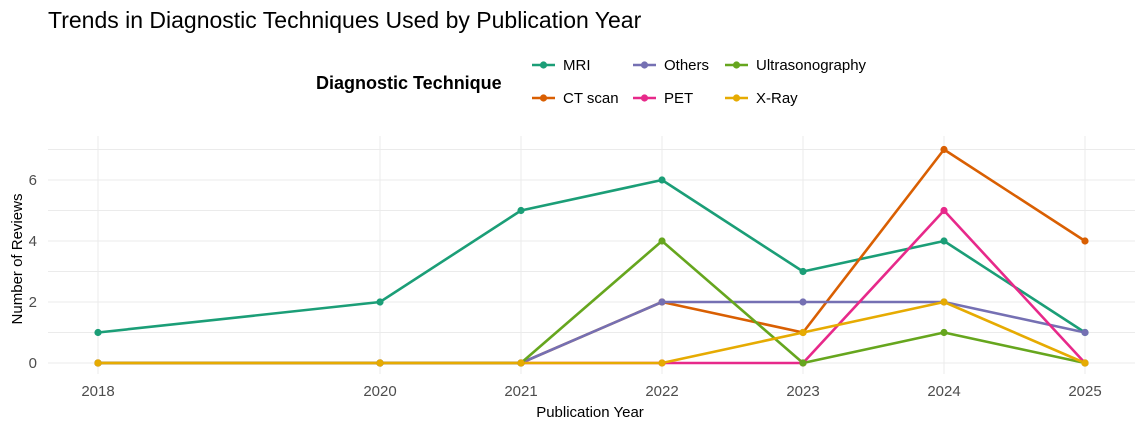 This screenshot has height=430, width=1144. Describe the element at coordinates (811, 65) in the screenshot. I see `legend-label-ultrasonography: Ultrasonography` at that location.